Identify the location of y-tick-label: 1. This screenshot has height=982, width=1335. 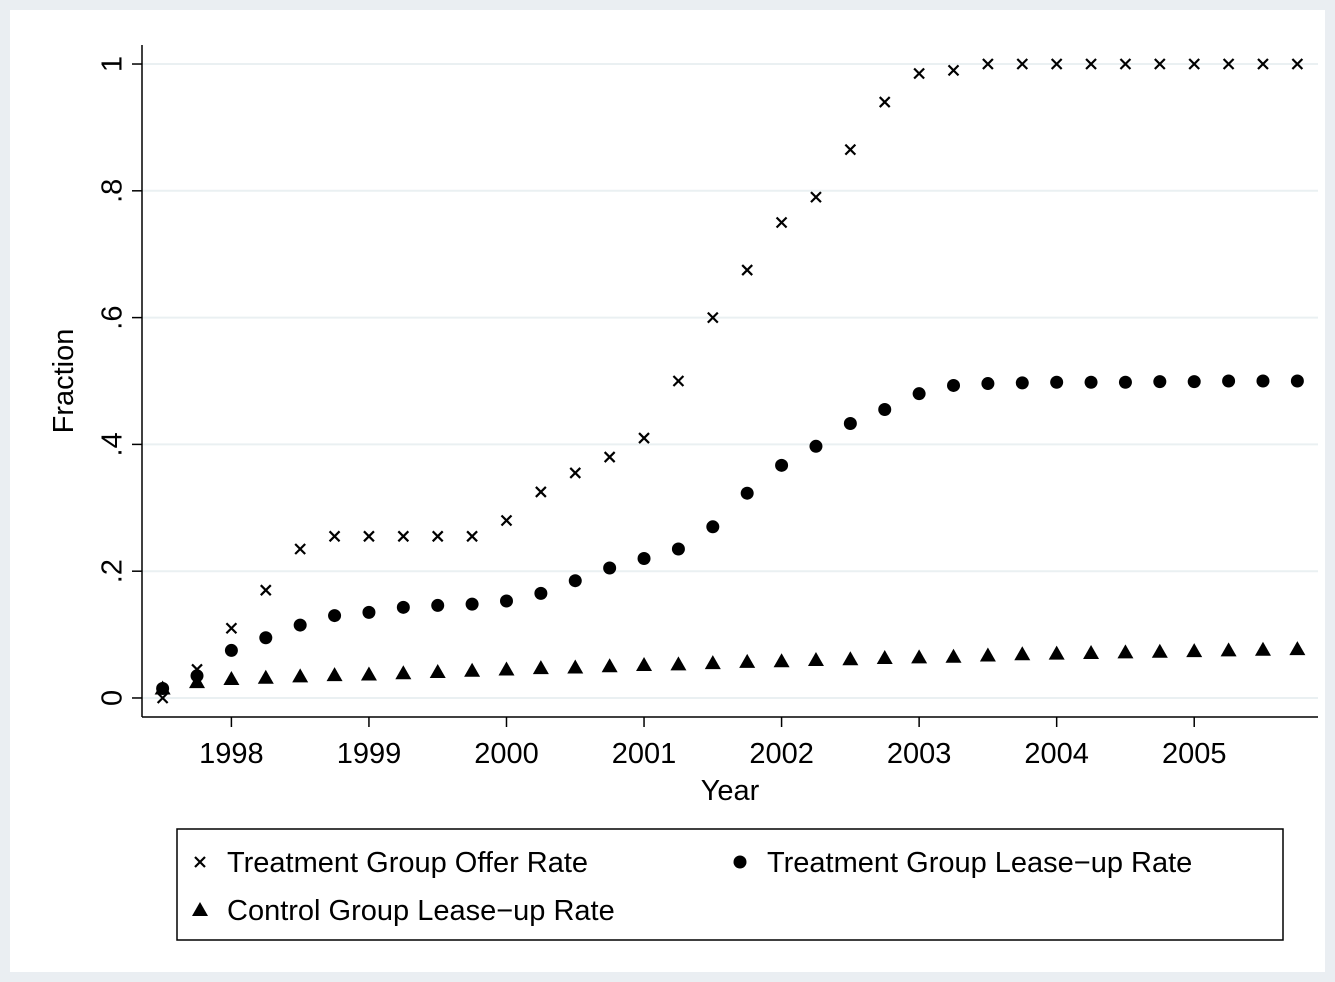
(113, 64).